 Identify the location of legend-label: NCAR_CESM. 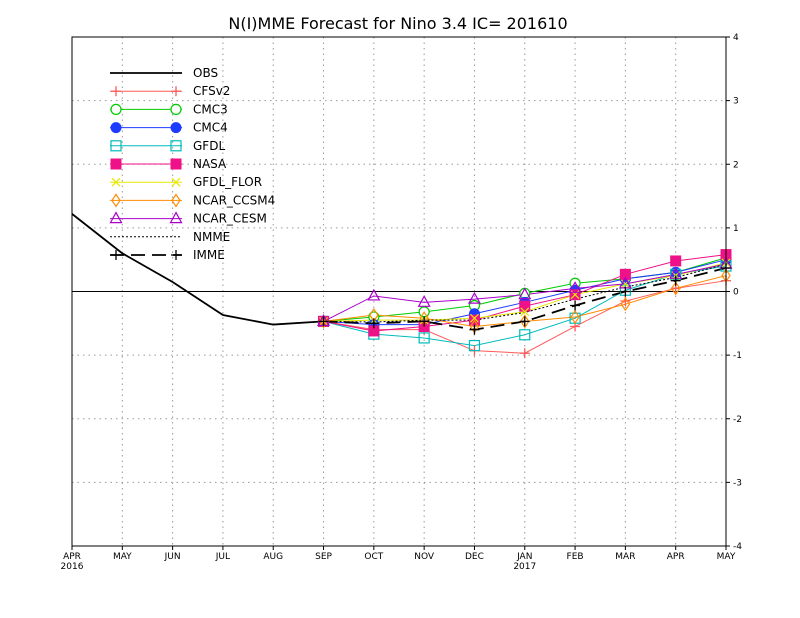
(230, 219).